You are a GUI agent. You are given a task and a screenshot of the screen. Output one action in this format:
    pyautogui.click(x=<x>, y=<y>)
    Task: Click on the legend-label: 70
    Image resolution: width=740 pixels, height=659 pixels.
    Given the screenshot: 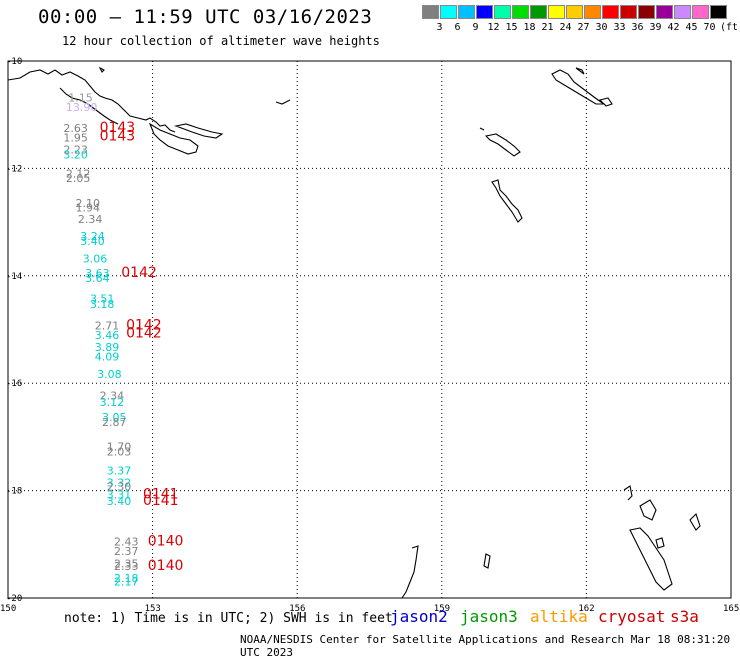 What is the action you would take?
    pyautogui.click(x=709, y=27)
    